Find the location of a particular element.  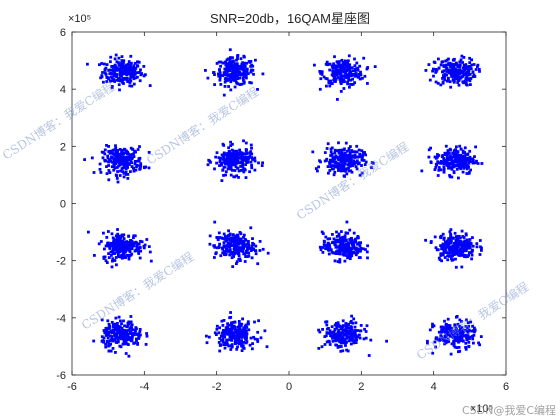

y-tick-label: 2 is located at coordinates (63, 147).